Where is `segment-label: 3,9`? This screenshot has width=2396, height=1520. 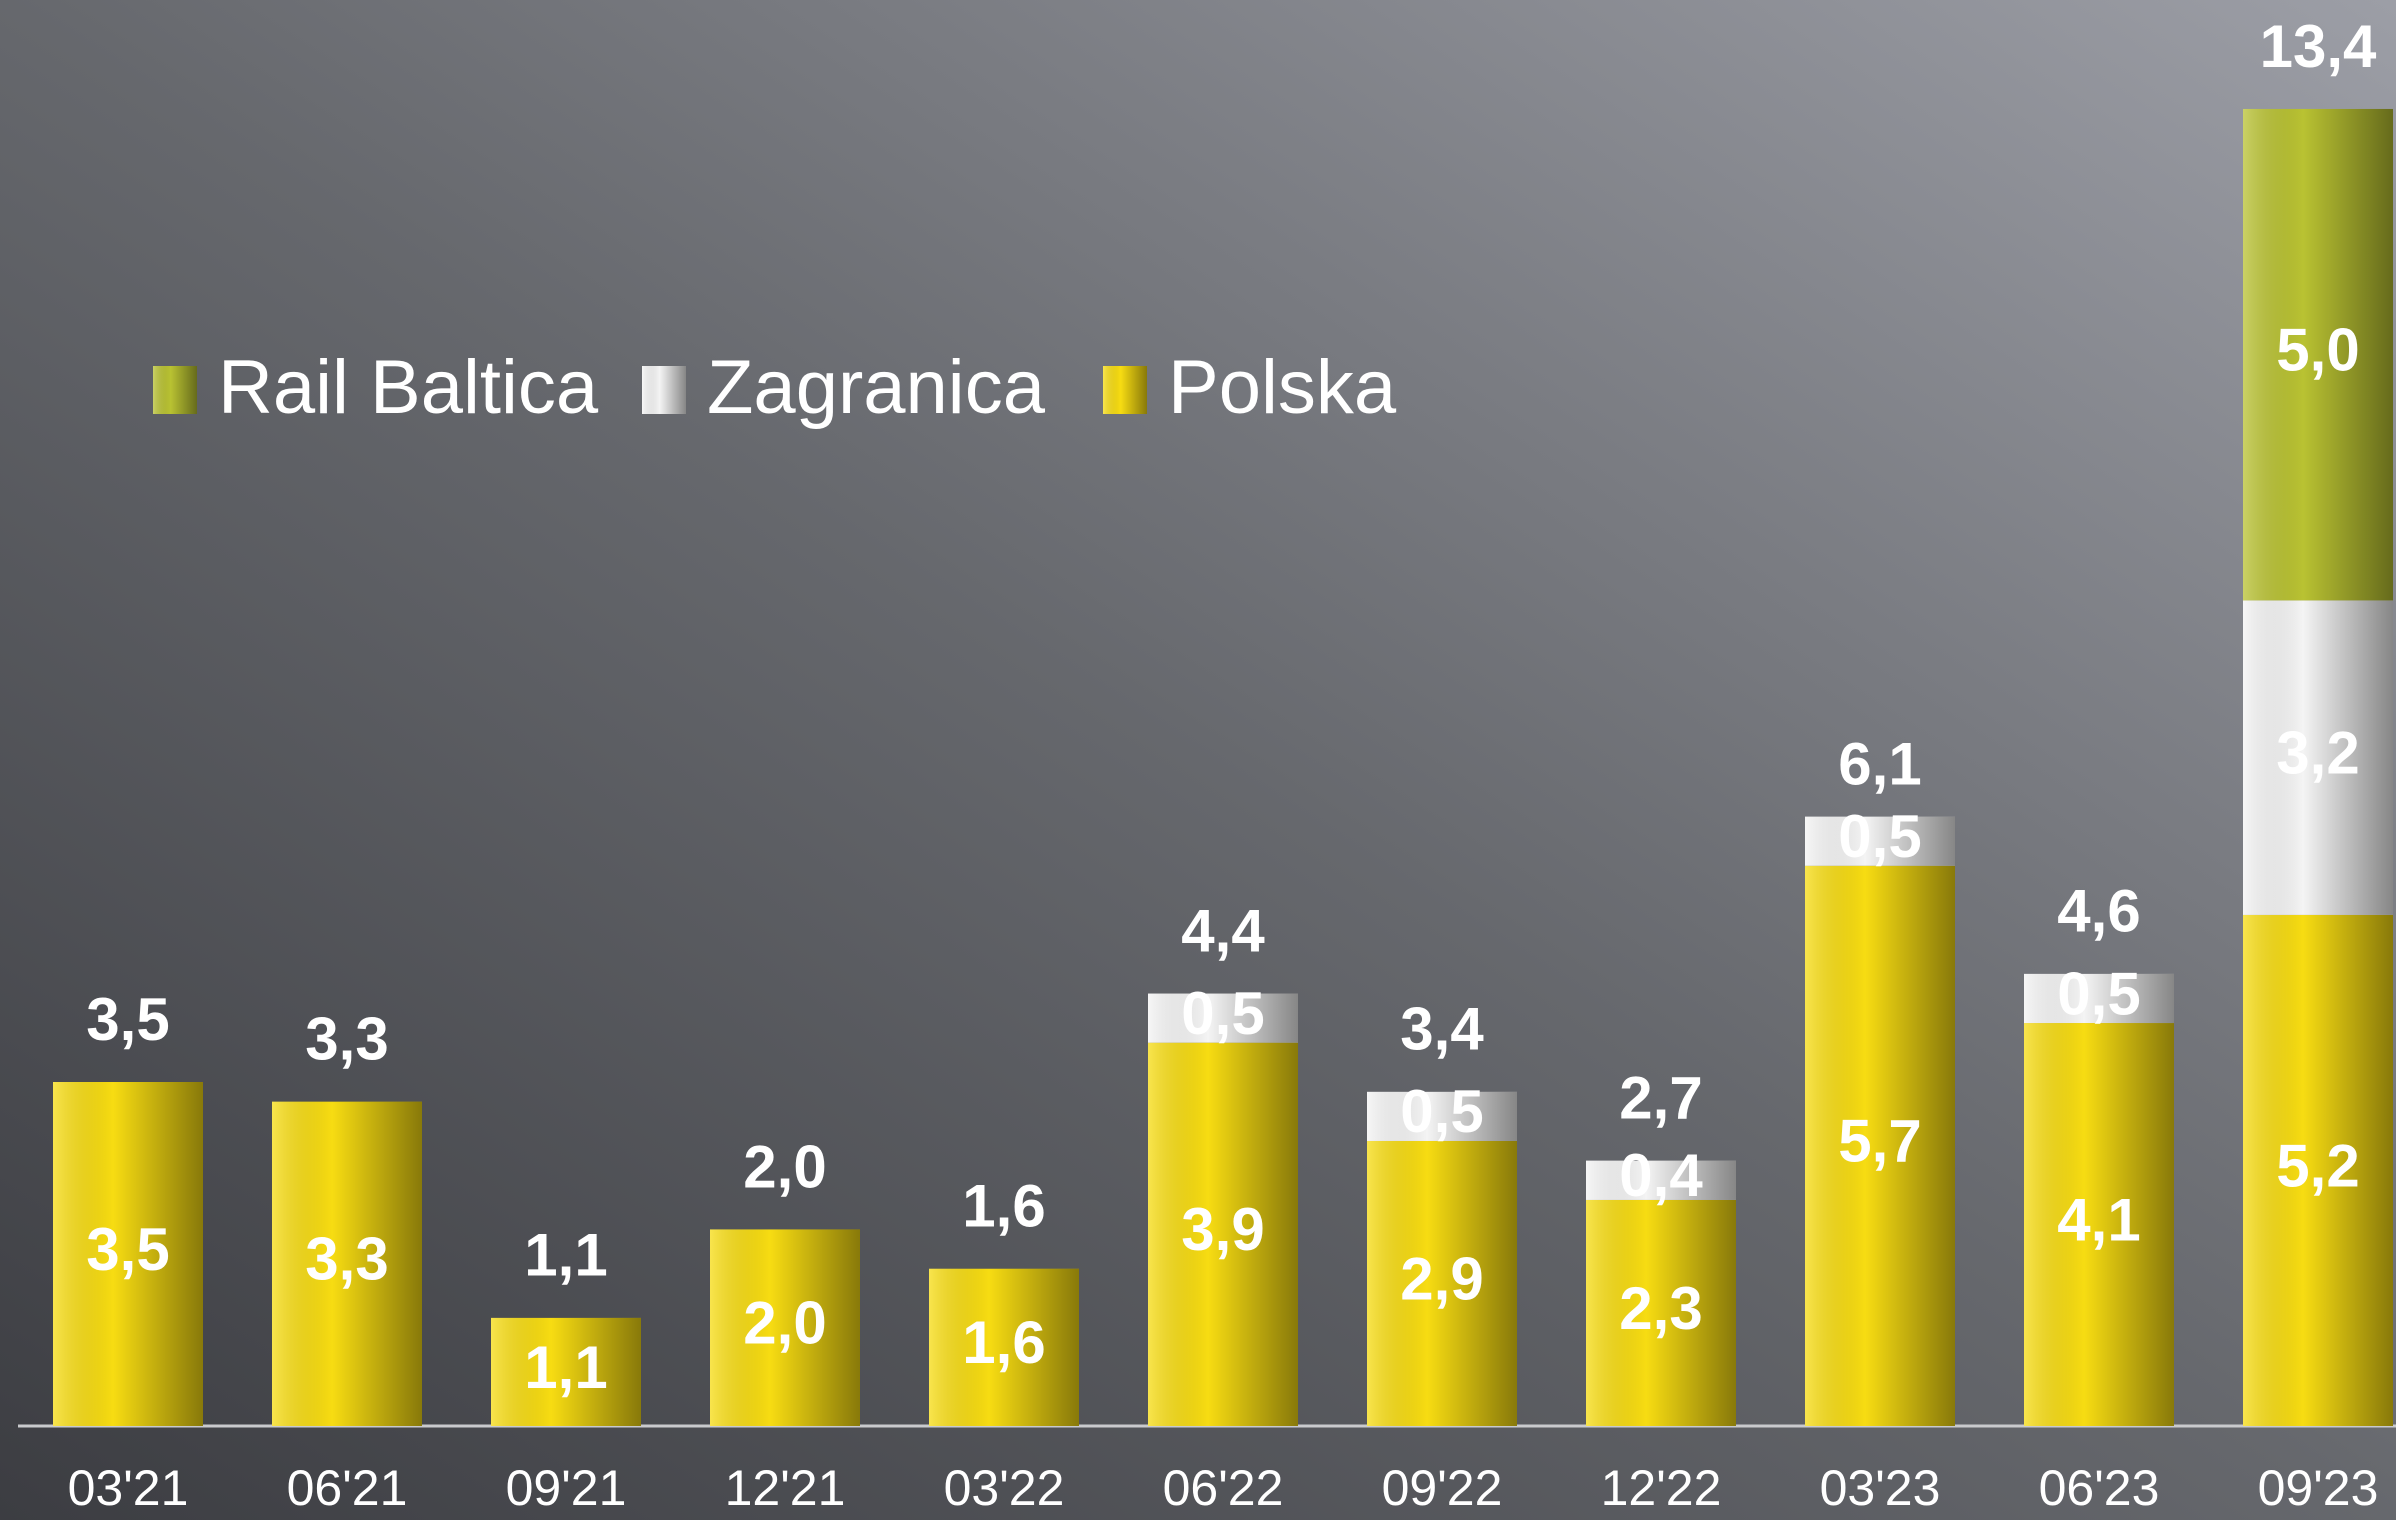
segment-label: 3,9 is located at coordinates (1222, 1229).